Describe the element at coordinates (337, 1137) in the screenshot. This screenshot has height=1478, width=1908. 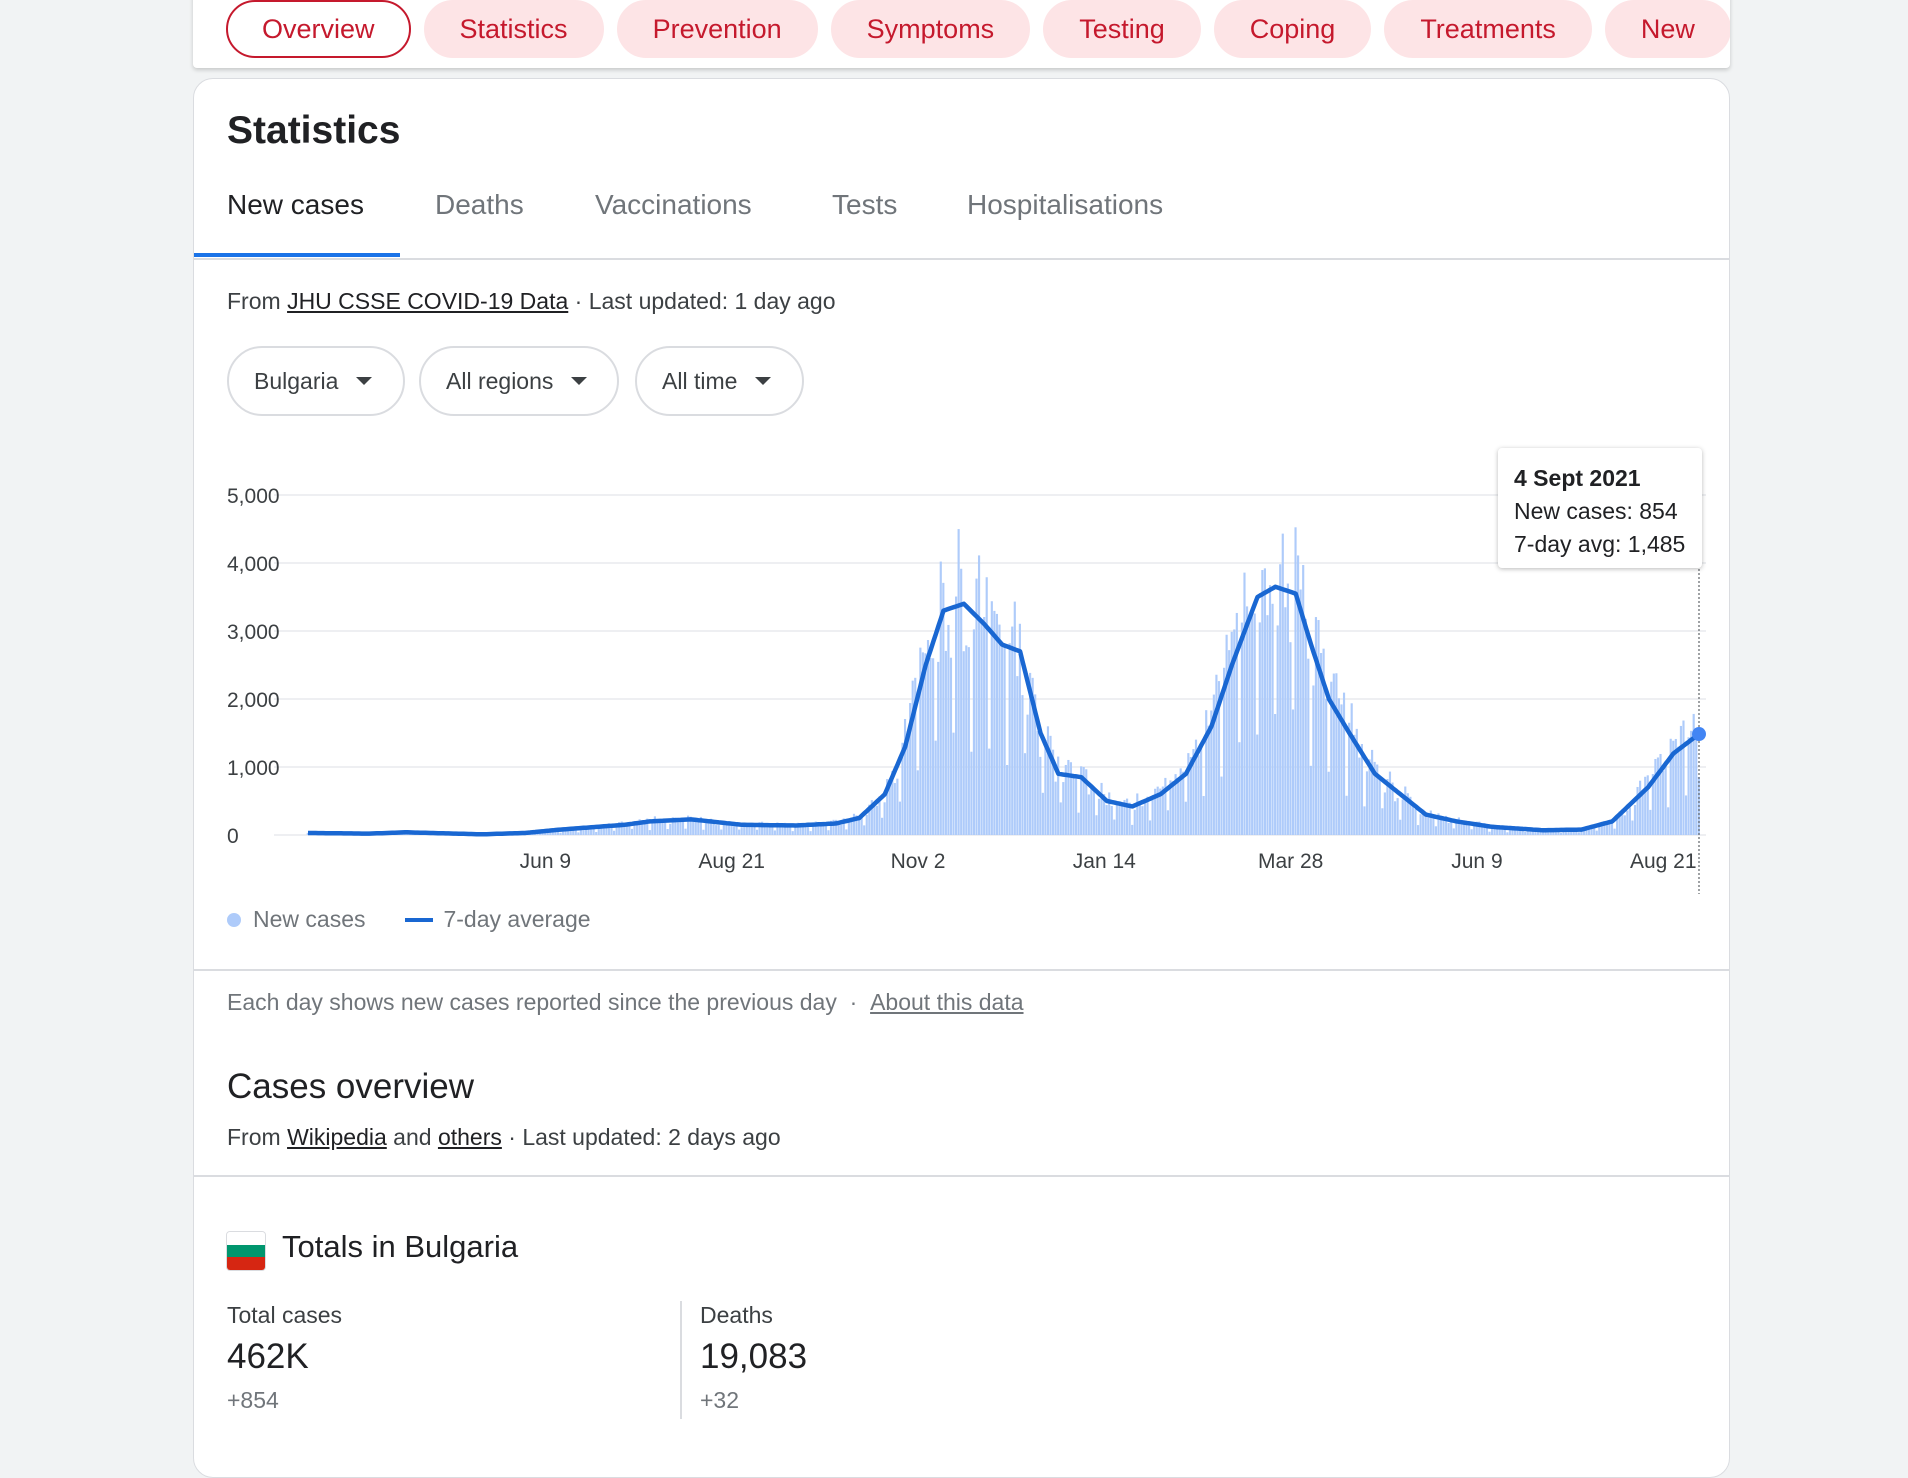
I see `wikipedia-link: Wikipedia` at that location.